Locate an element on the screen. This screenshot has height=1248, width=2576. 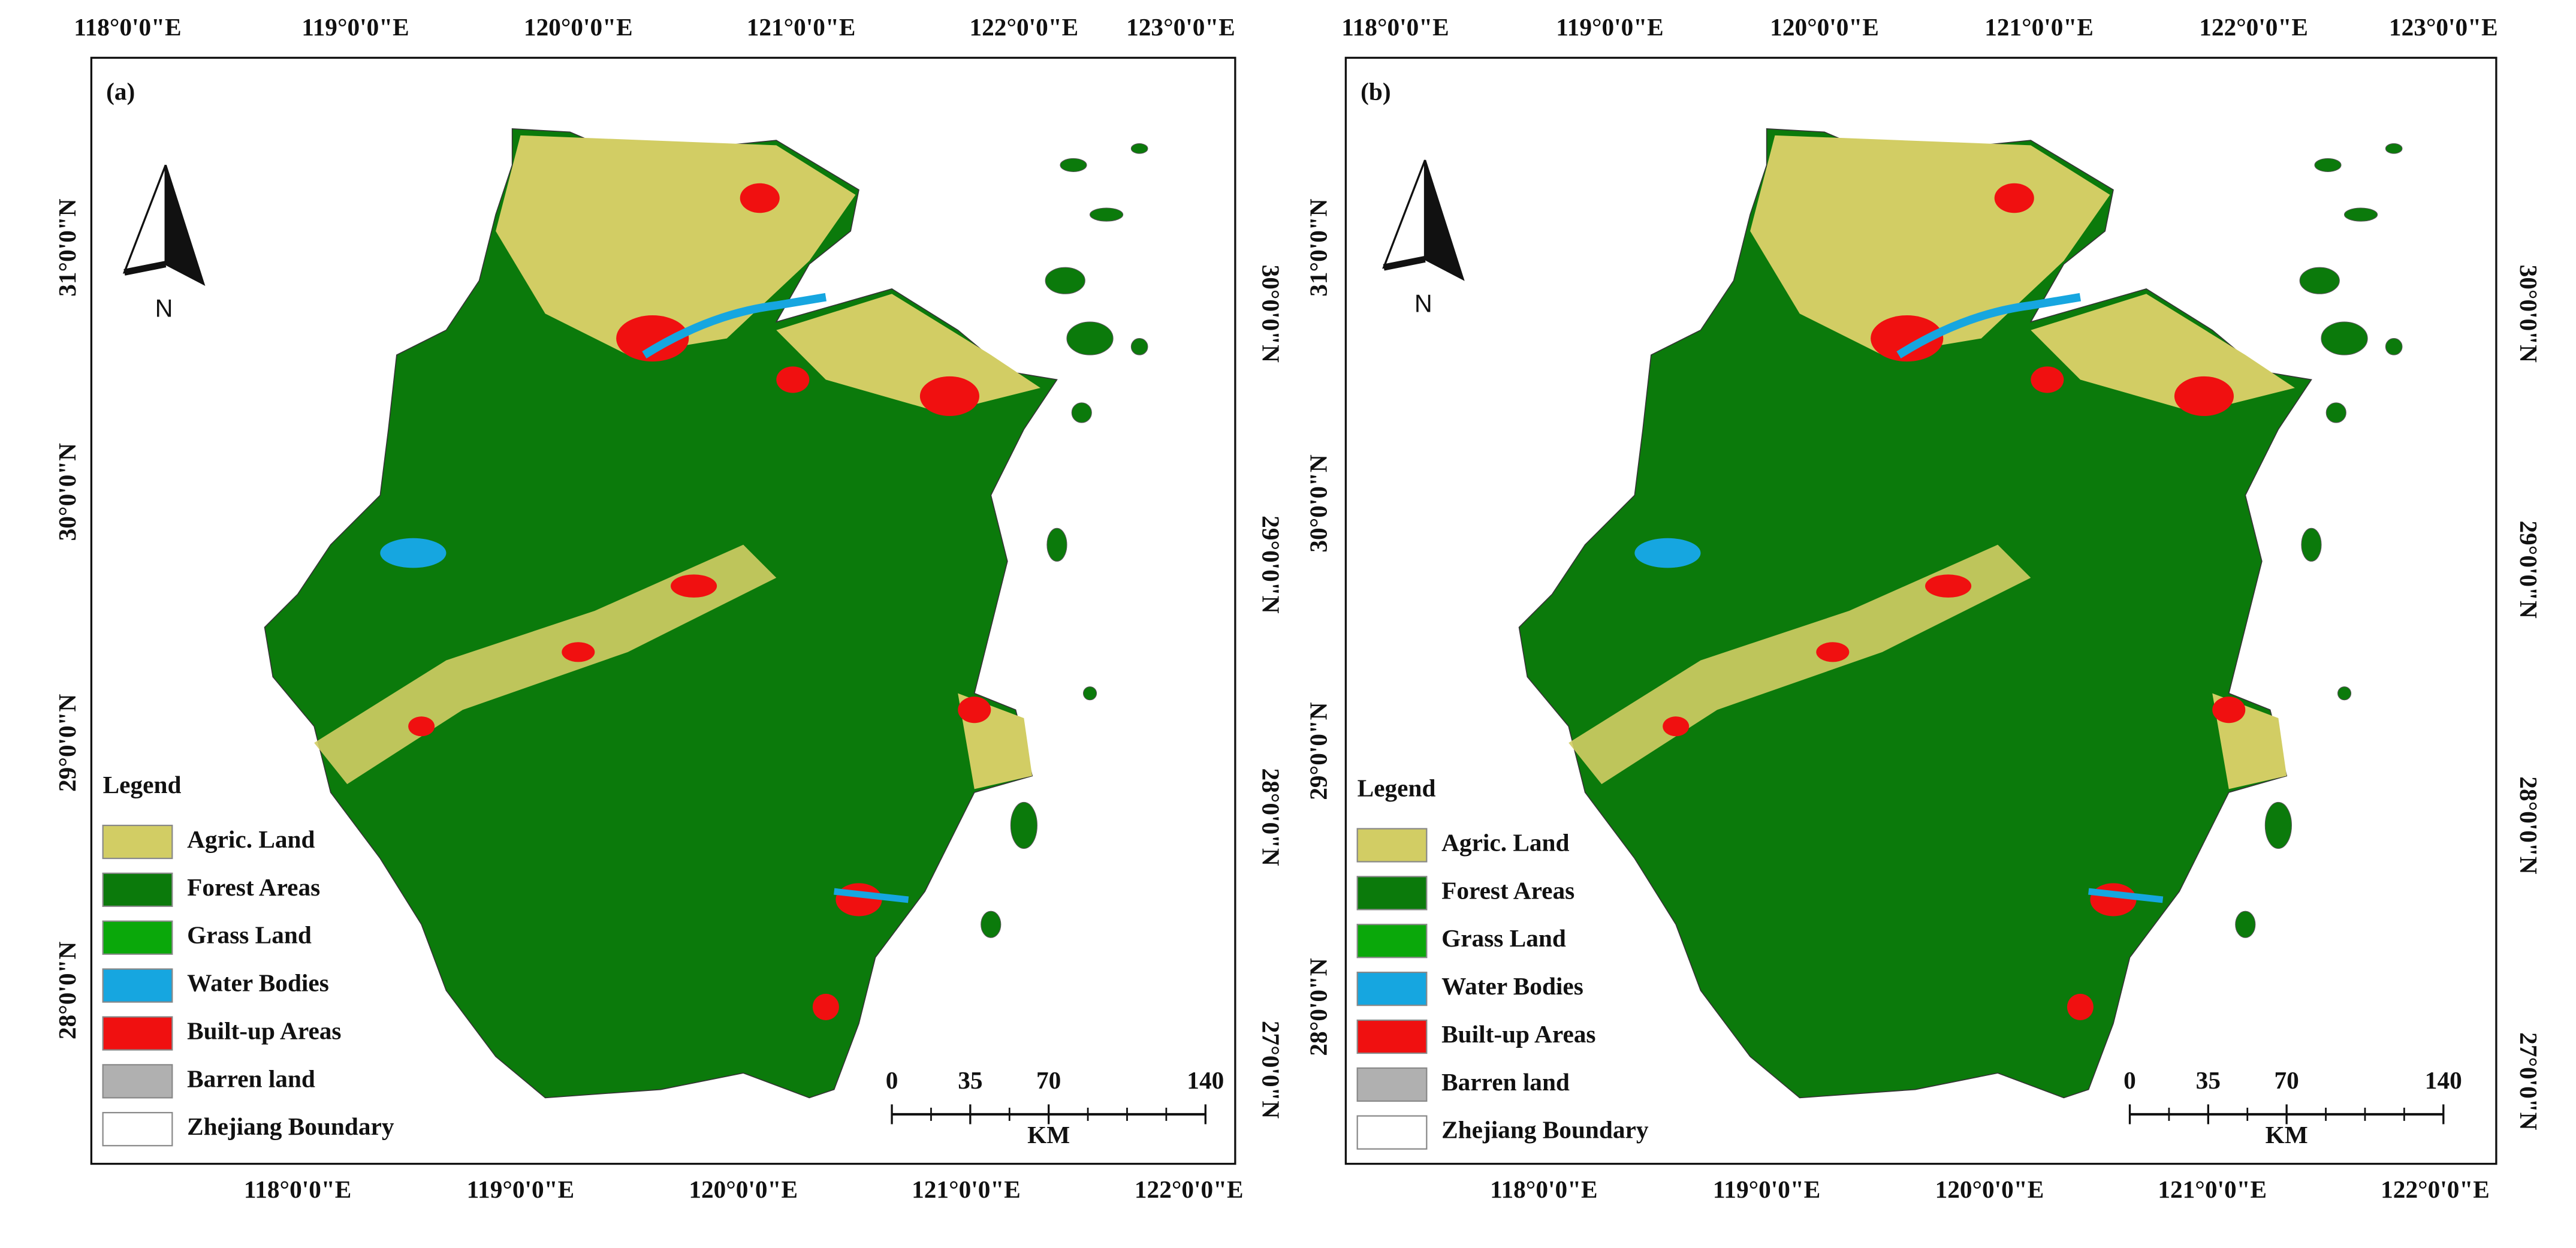
legend-label: Zhejiang Boundary is located at coordinates (1545, 1130).